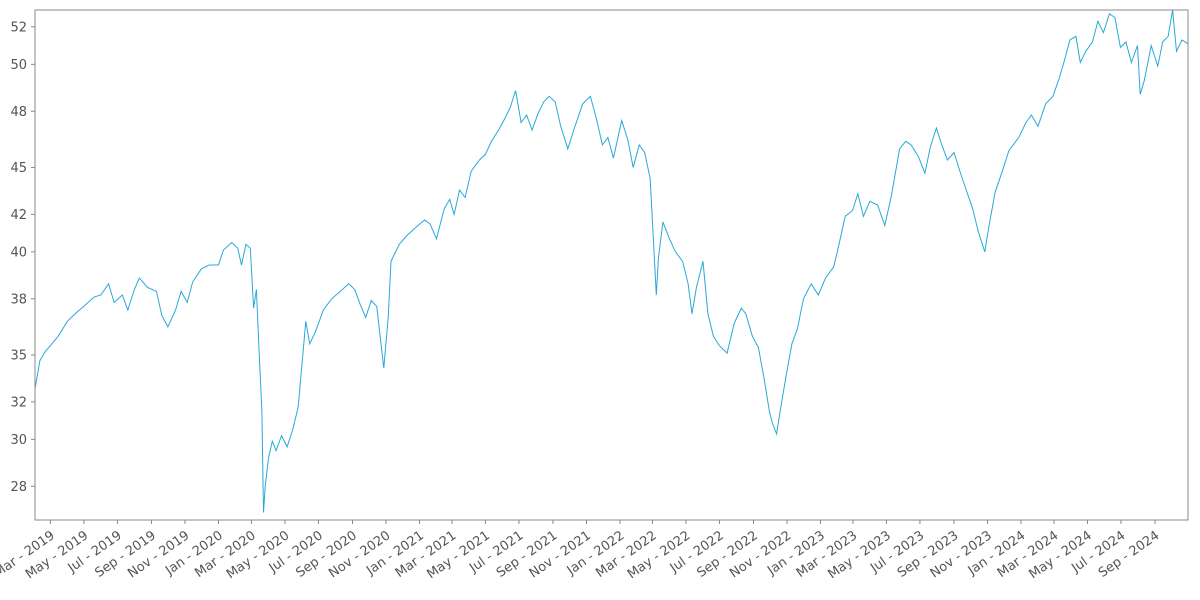 This screenshot has width=1200, height=600. I want to click on y-tick-label: 32, so click(18, 402).